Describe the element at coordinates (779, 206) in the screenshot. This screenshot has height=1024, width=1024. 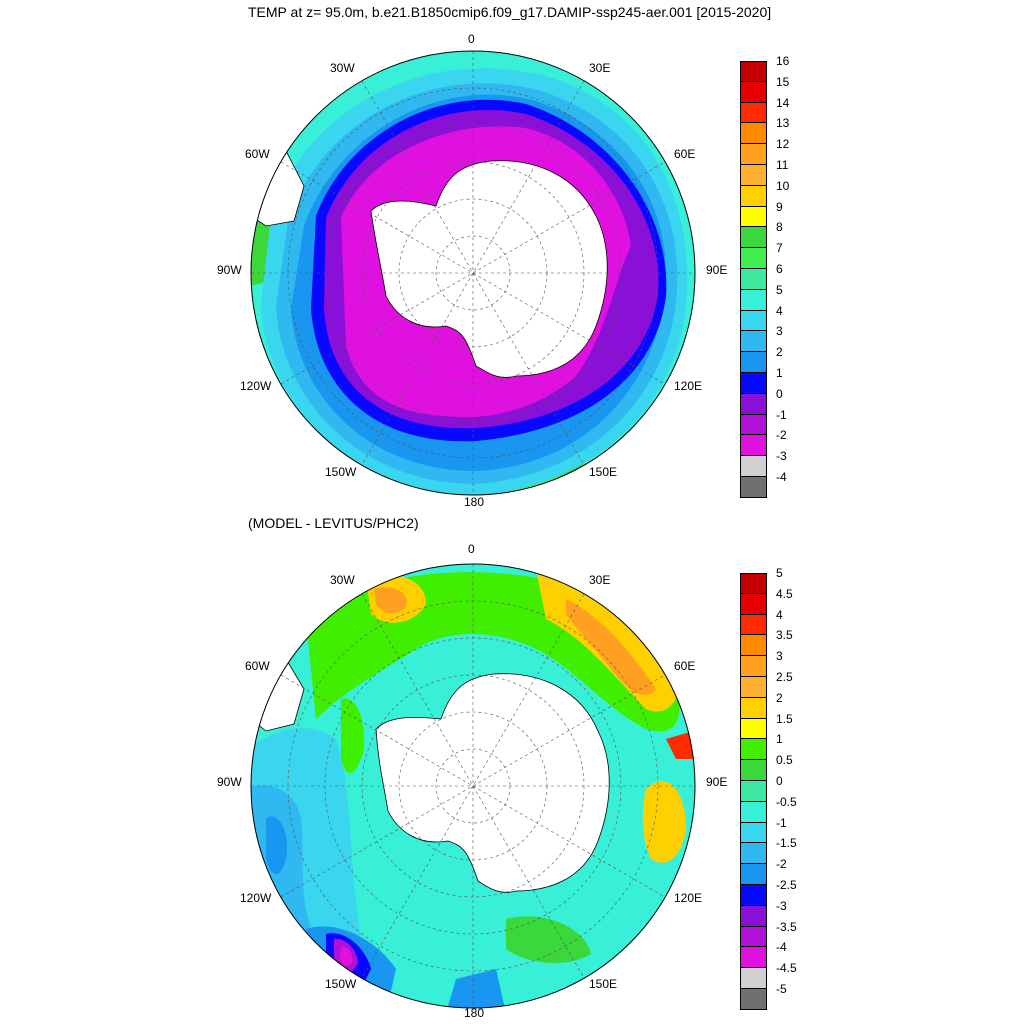
I see `colorbar-label: 9` at that location.